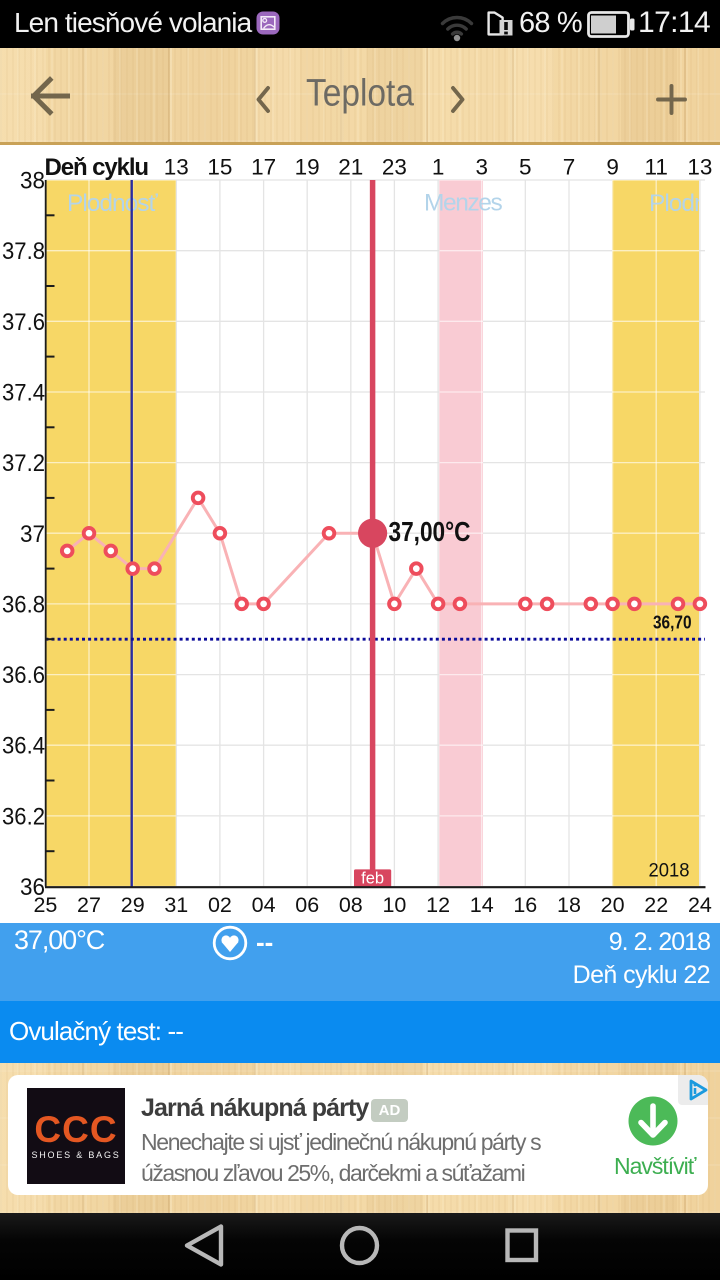 Image resolution: width=720 pixels, height=1280 pixels. I want to click on svg-text: 37, so click(32, 534).